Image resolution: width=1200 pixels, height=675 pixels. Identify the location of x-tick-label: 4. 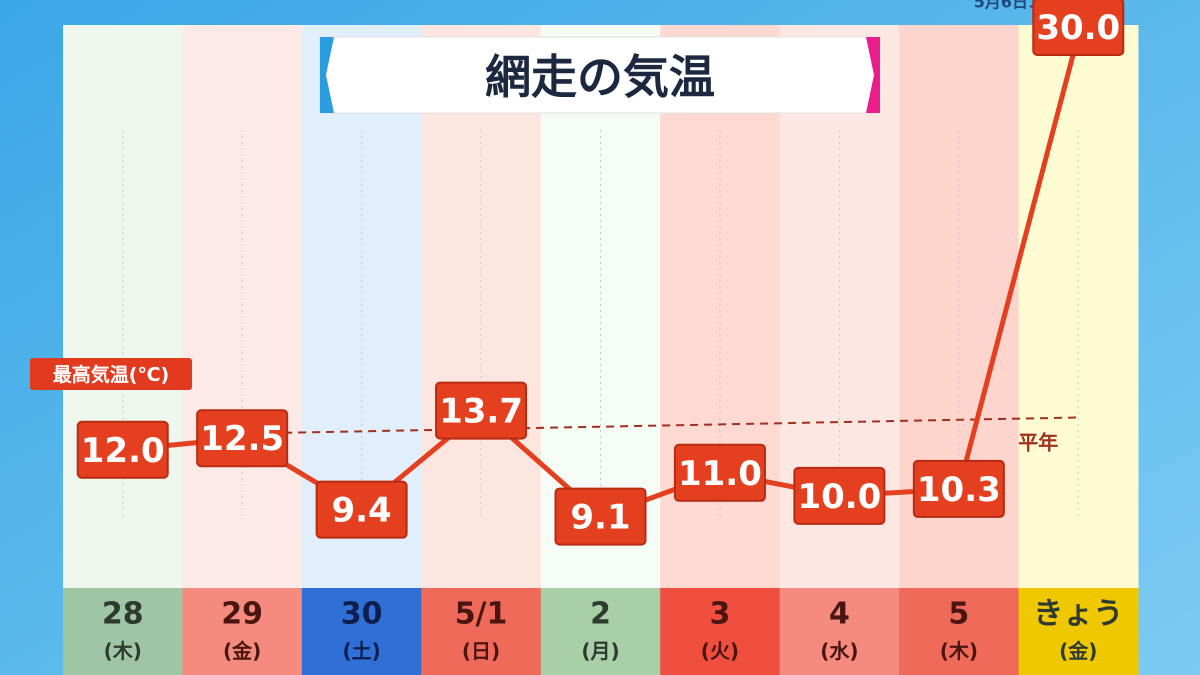
(839, 614).